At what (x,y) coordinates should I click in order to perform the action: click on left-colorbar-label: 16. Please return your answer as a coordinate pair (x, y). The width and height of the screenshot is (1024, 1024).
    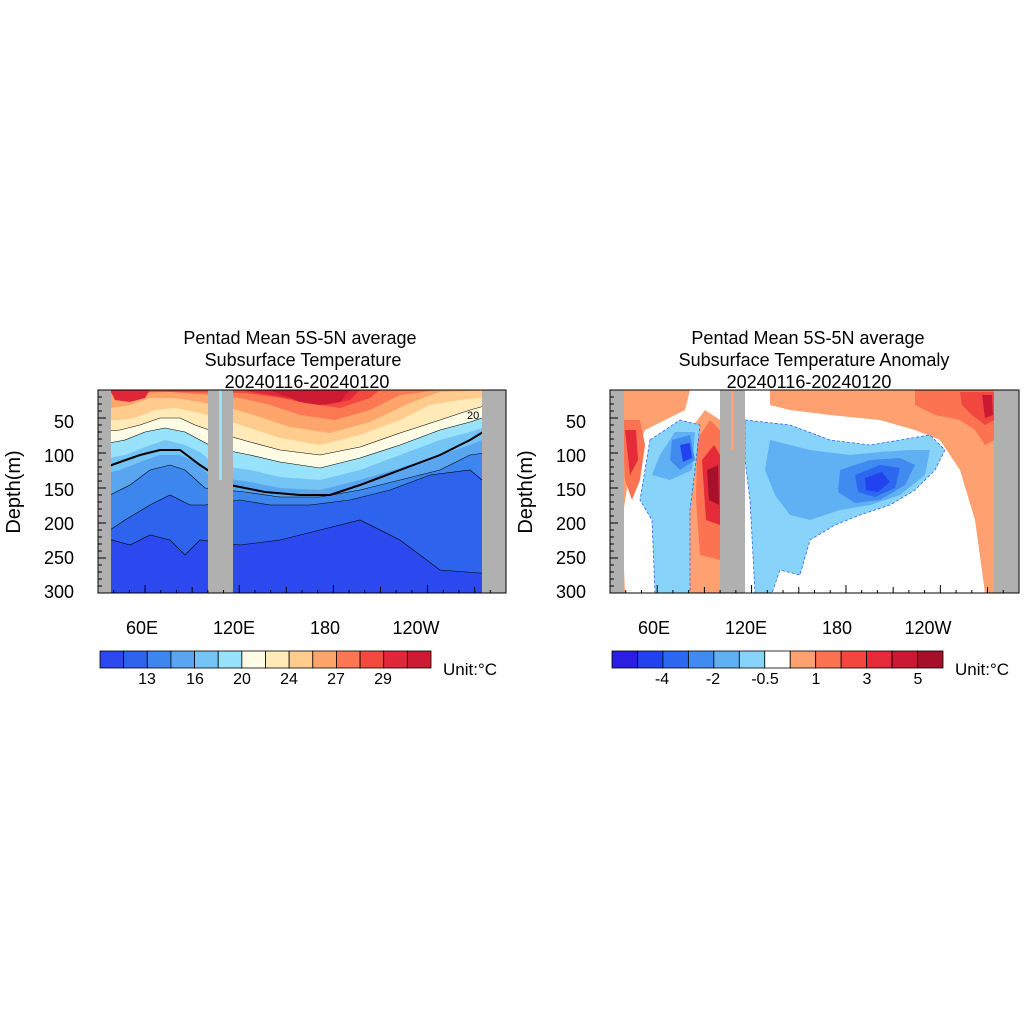
    Looking at the image, I should click on (195, 679).